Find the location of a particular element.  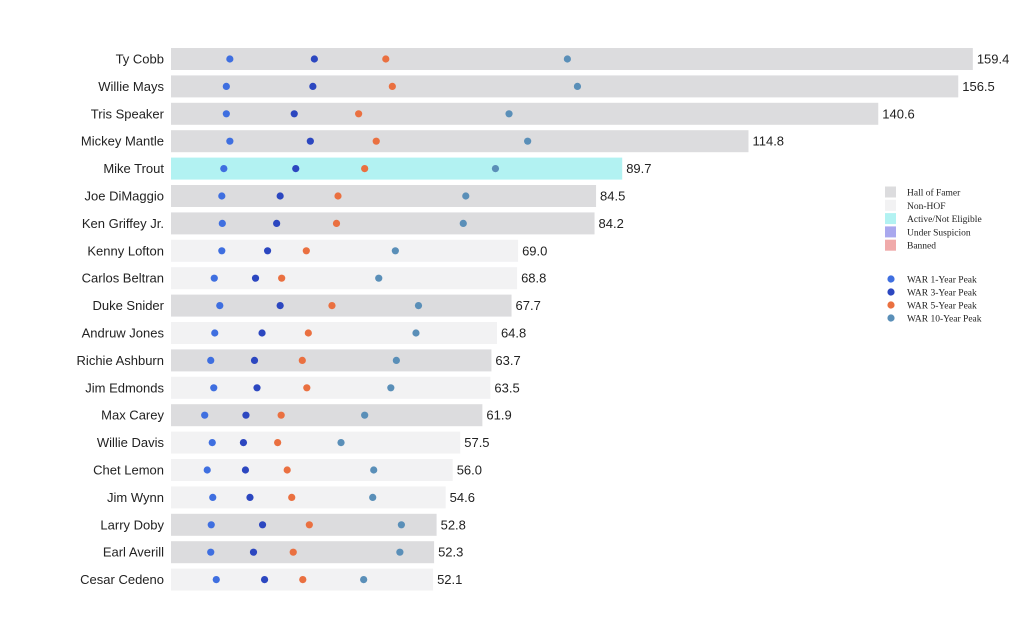

legend-label-banned: Banned is located at coordinates (921, 247).